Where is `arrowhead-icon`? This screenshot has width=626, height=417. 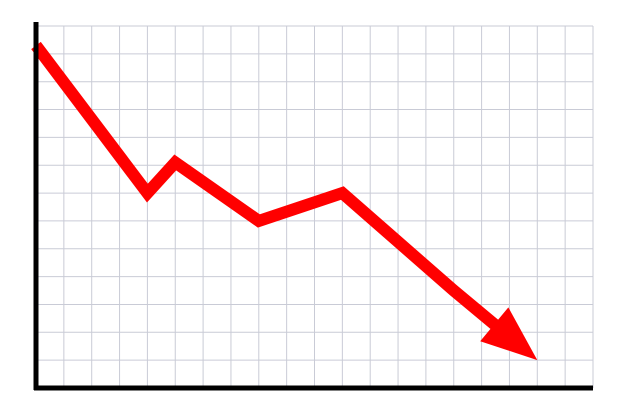 arrowhead-icon is located at coordinates (509, 334).